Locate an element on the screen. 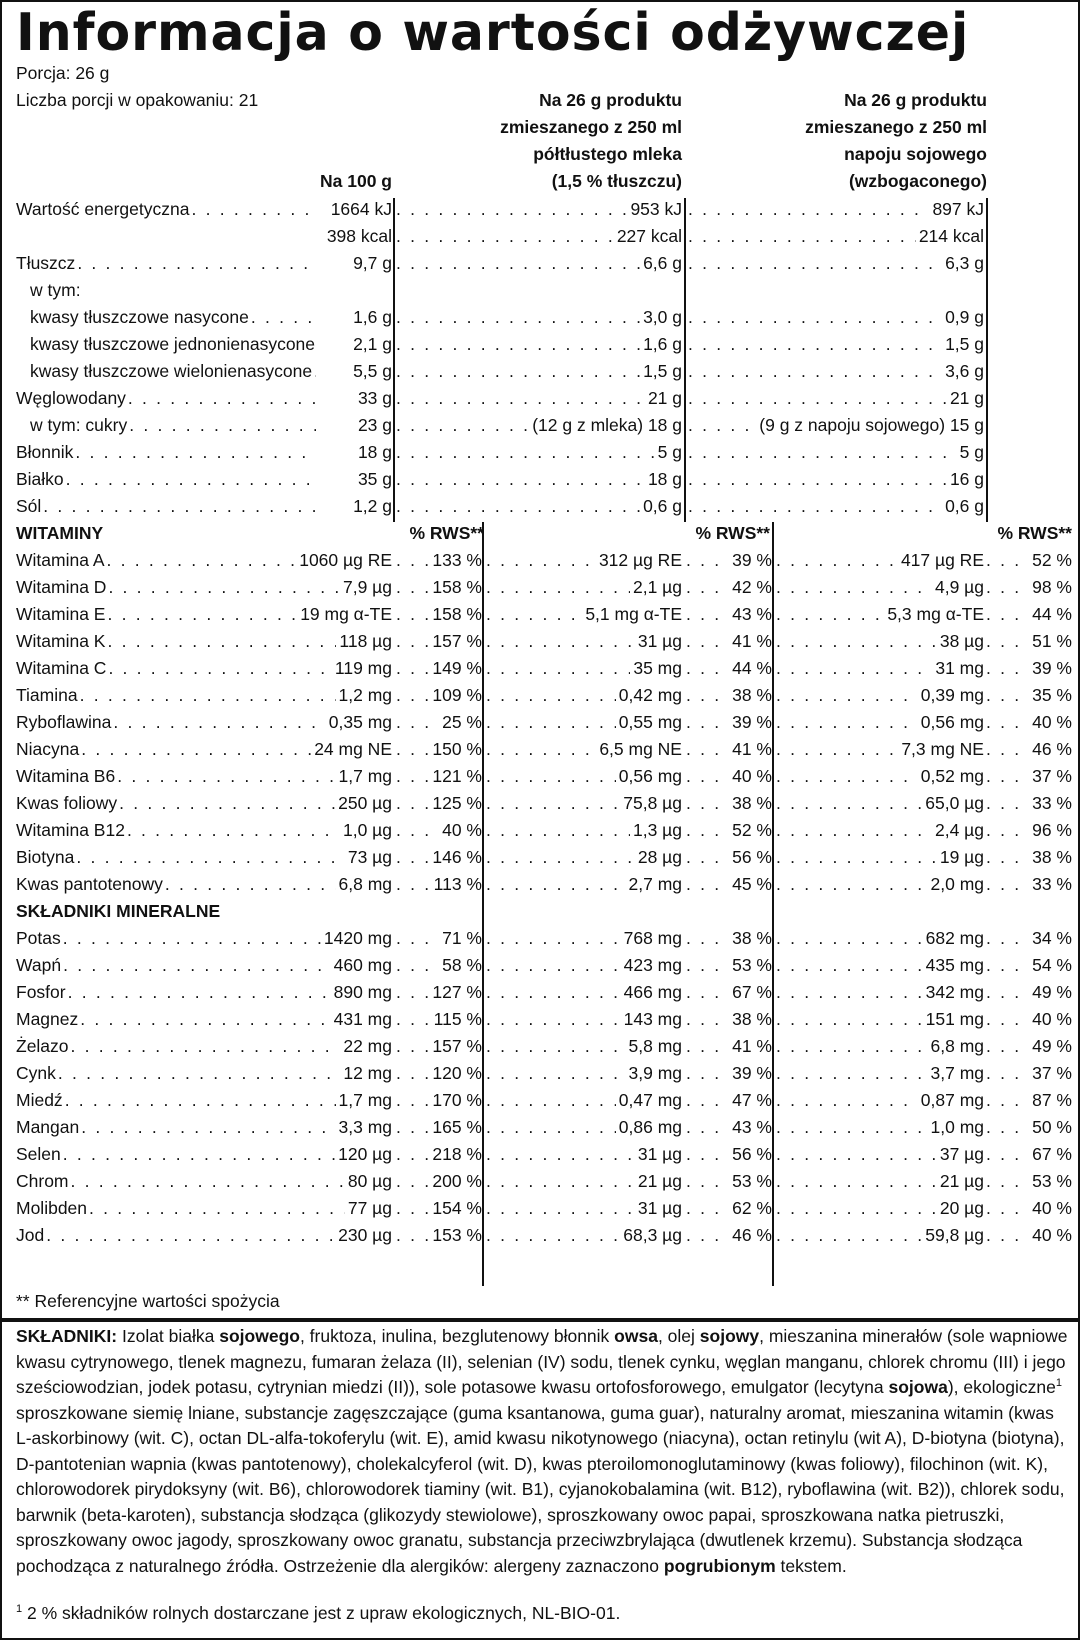 This screenshot has height=1640, width=1080. row-label: Jod is located at coordinates (30, 1235).